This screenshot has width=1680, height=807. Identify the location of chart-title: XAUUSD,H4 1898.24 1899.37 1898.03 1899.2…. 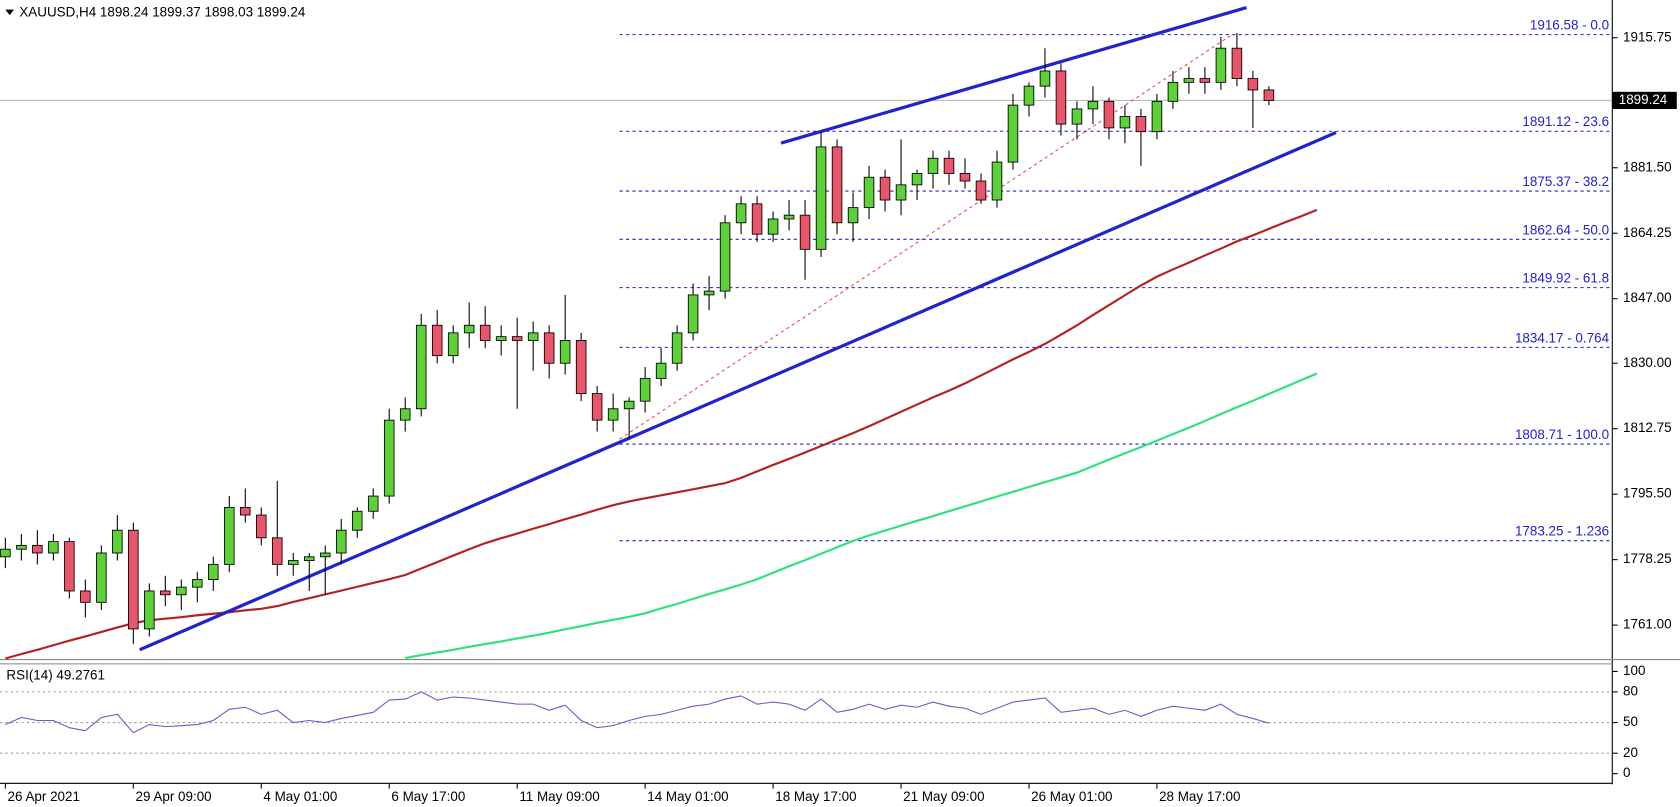
(162, 11).